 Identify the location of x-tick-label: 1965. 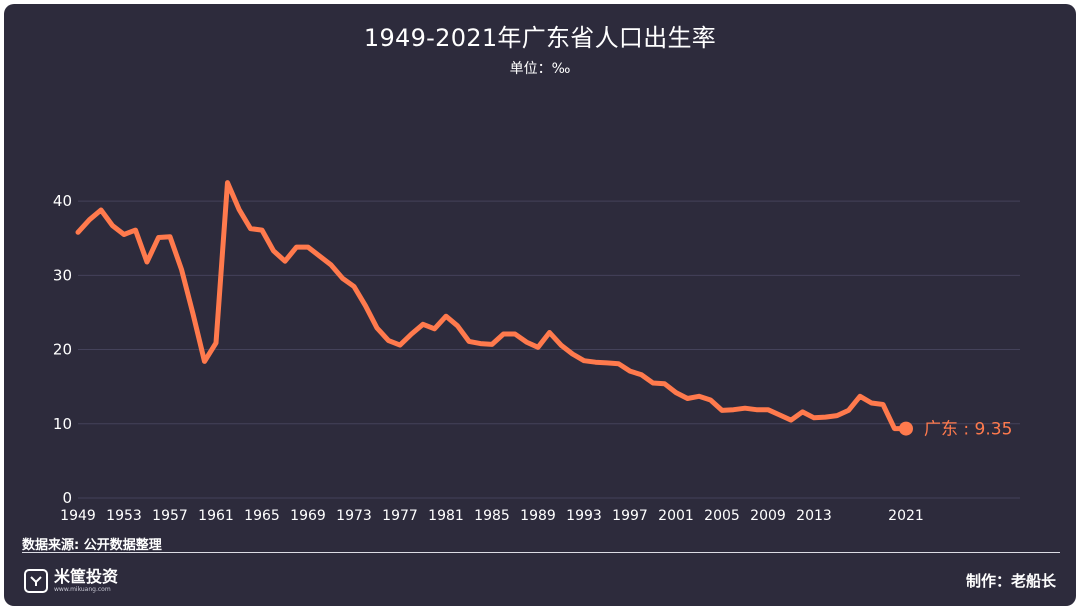
(262, 516).